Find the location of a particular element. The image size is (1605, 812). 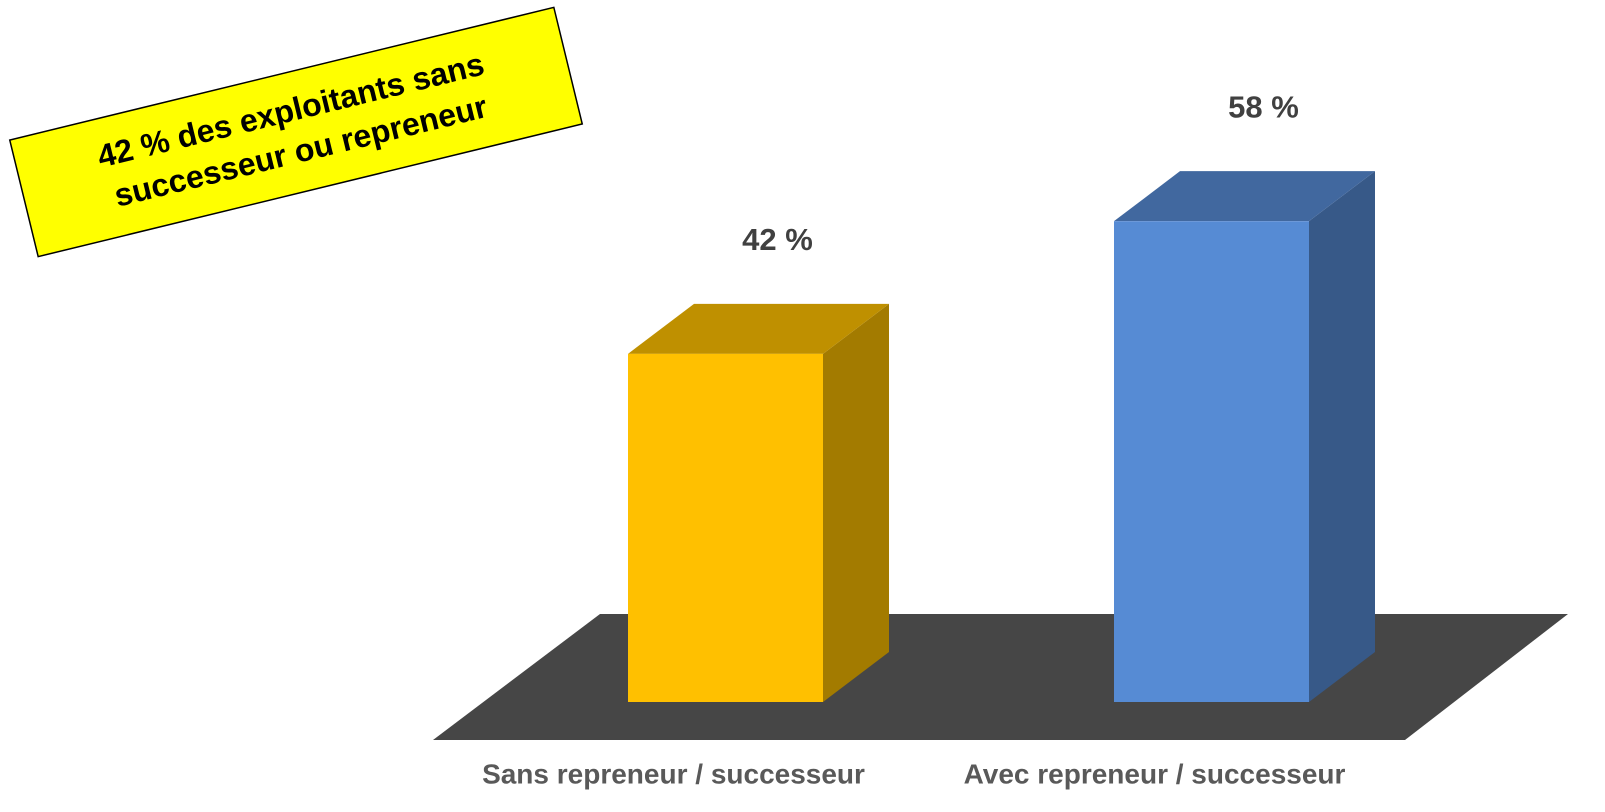

value-label: 42 % is located at coordinates (777, 239).